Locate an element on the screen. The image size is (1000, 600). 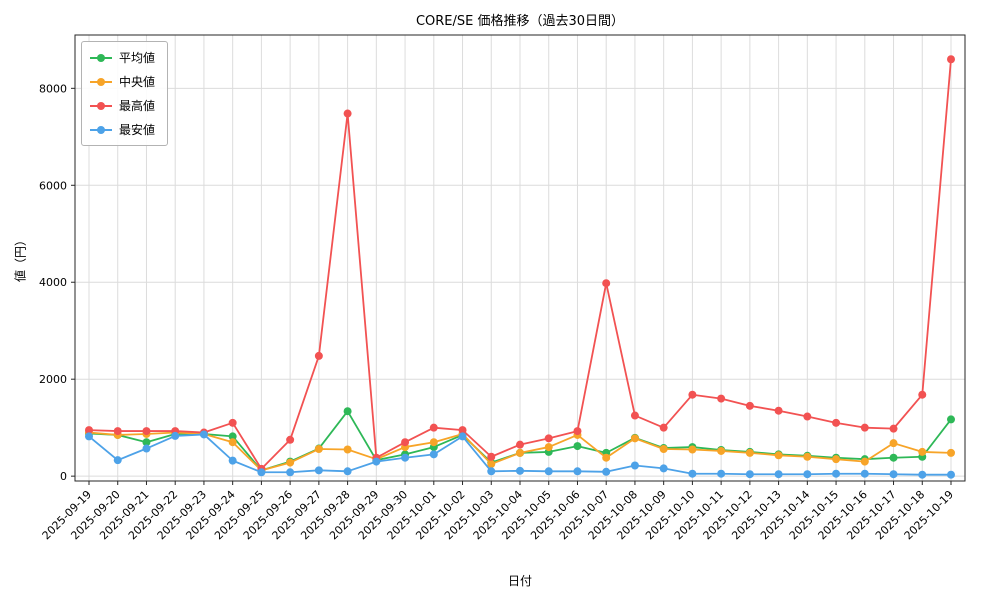
legend-dot-median-icon is located at coordinates (101, 81).